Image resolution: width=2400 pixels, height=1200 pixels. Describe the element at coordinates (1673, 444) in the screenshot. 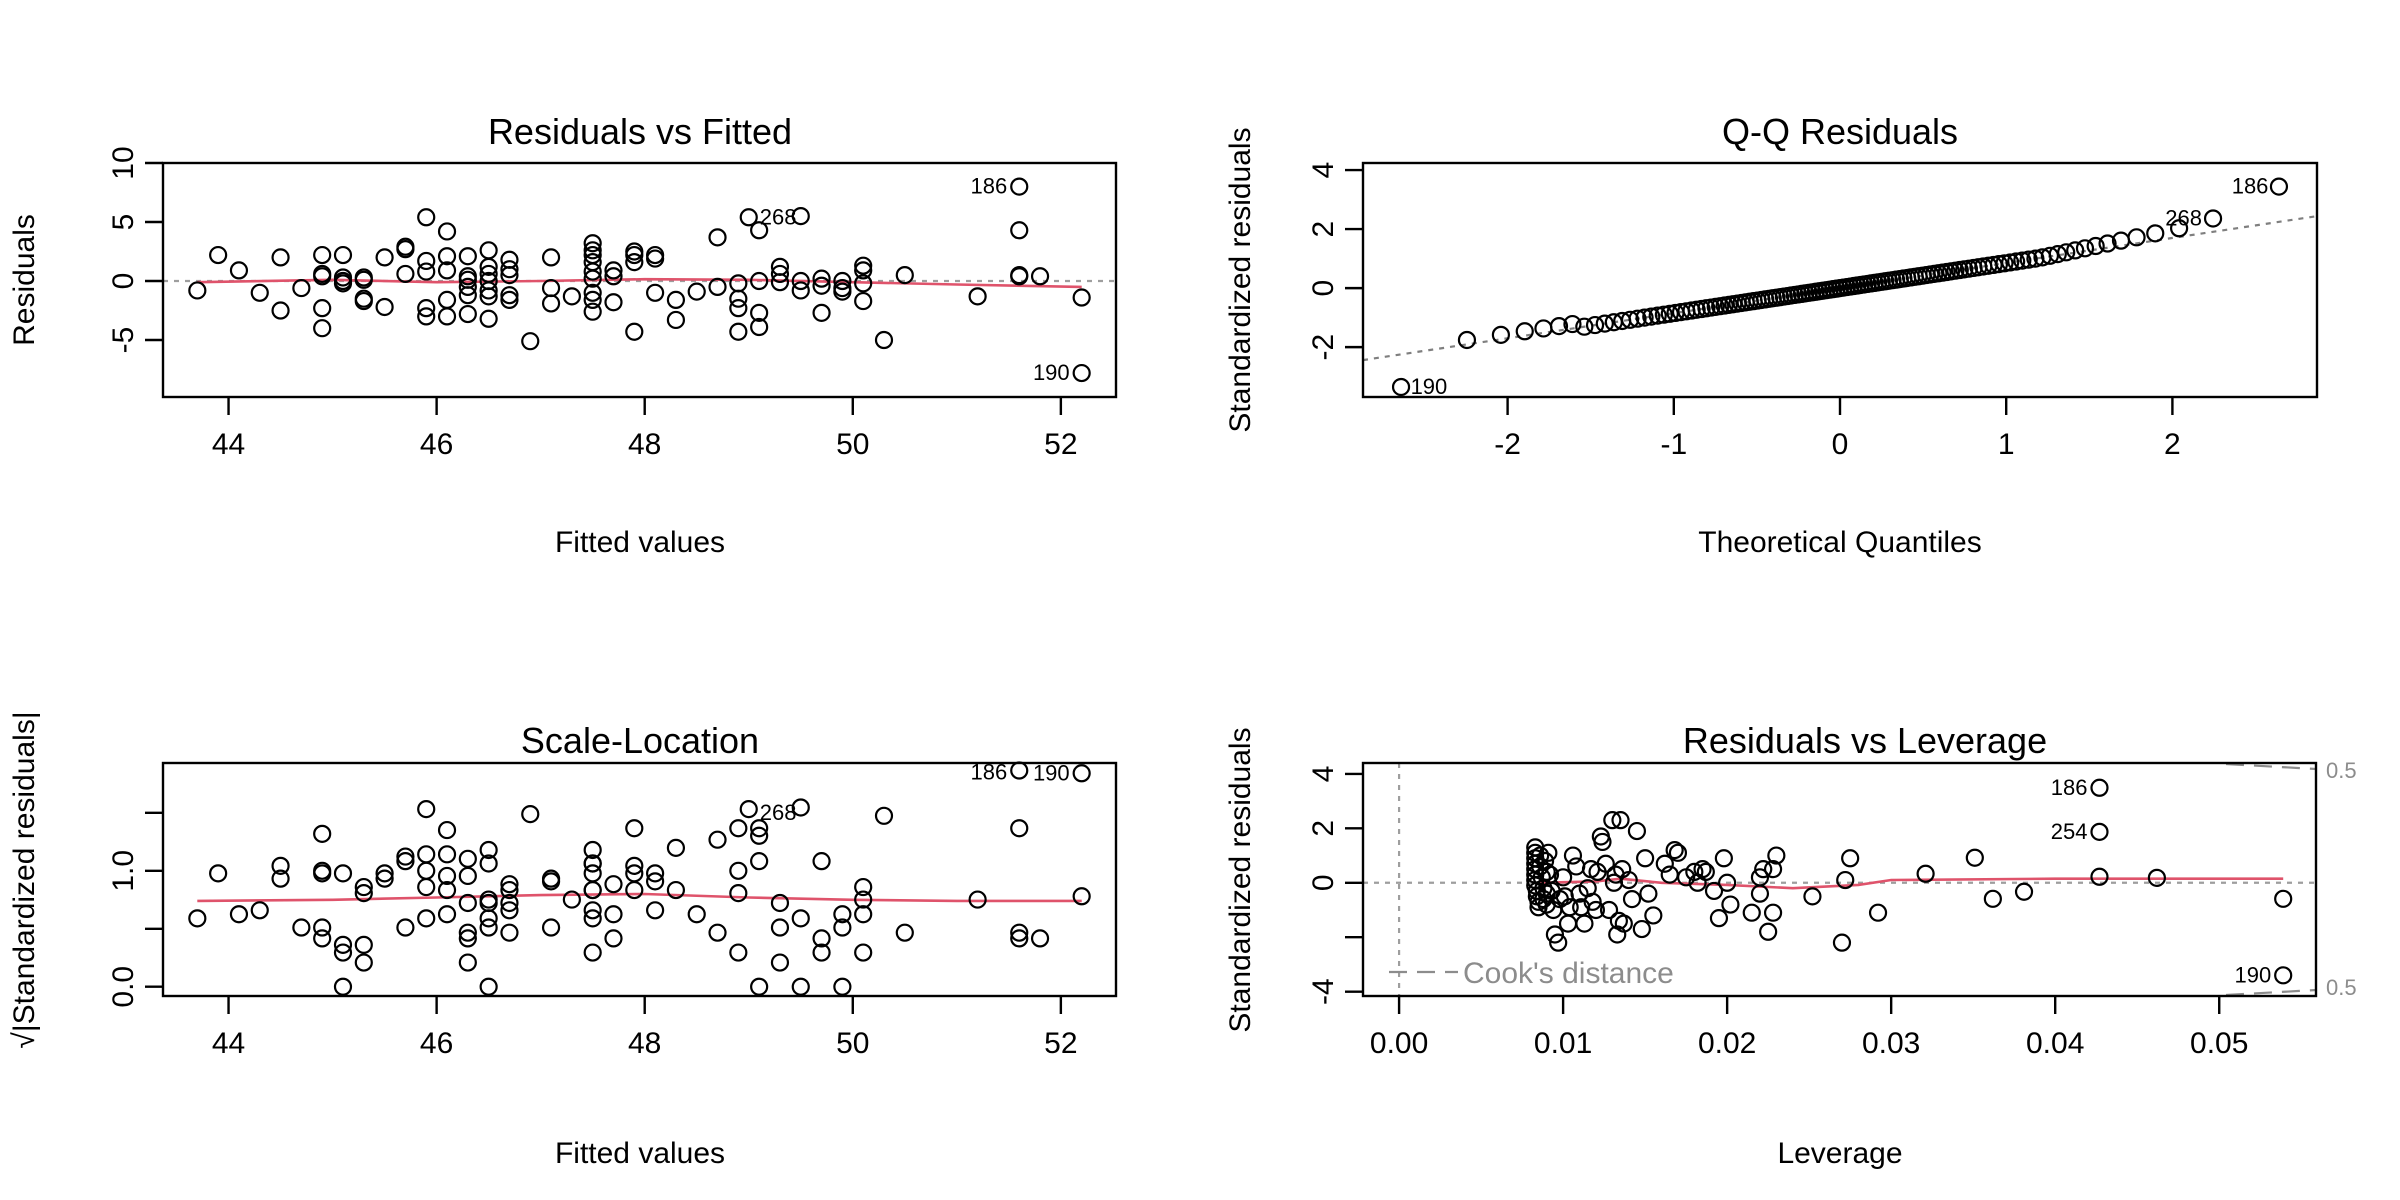

I see `x-tick-label: -1` at that location.